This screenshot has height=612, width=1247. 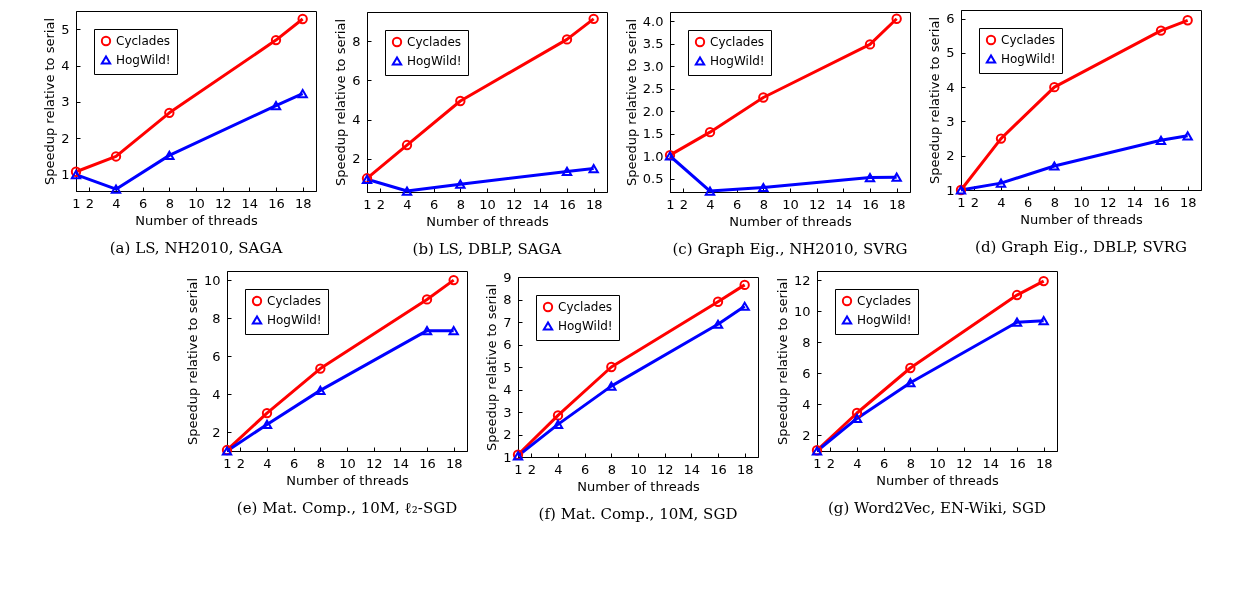 What do you see at coordinates (1080, 247) in the screenshot?
I see `text: (d) Graph Eig., DBLP, SVRG` at bounding box center [1080, 247].